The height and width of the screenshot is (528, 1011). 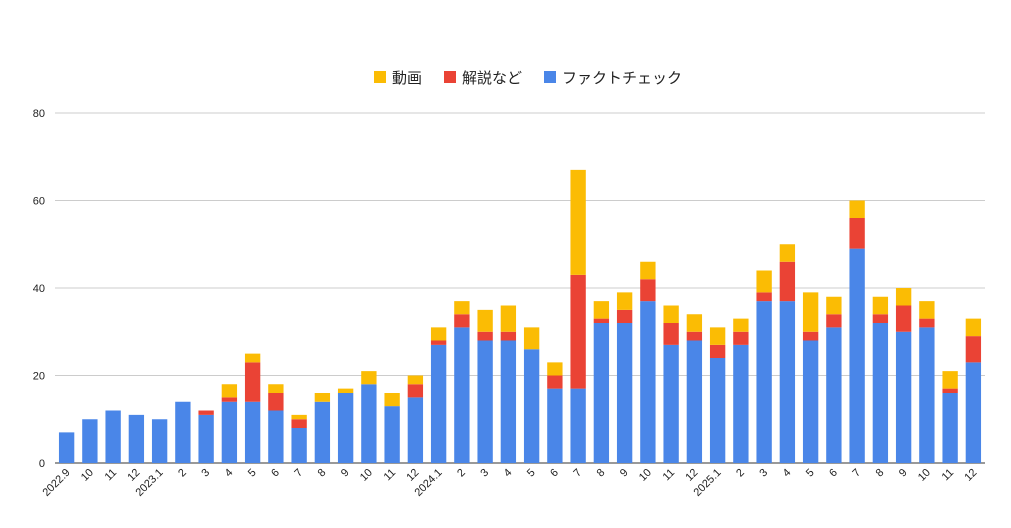 I want to click on legend-item: ファクトチェック, so click(x=613, y=78).